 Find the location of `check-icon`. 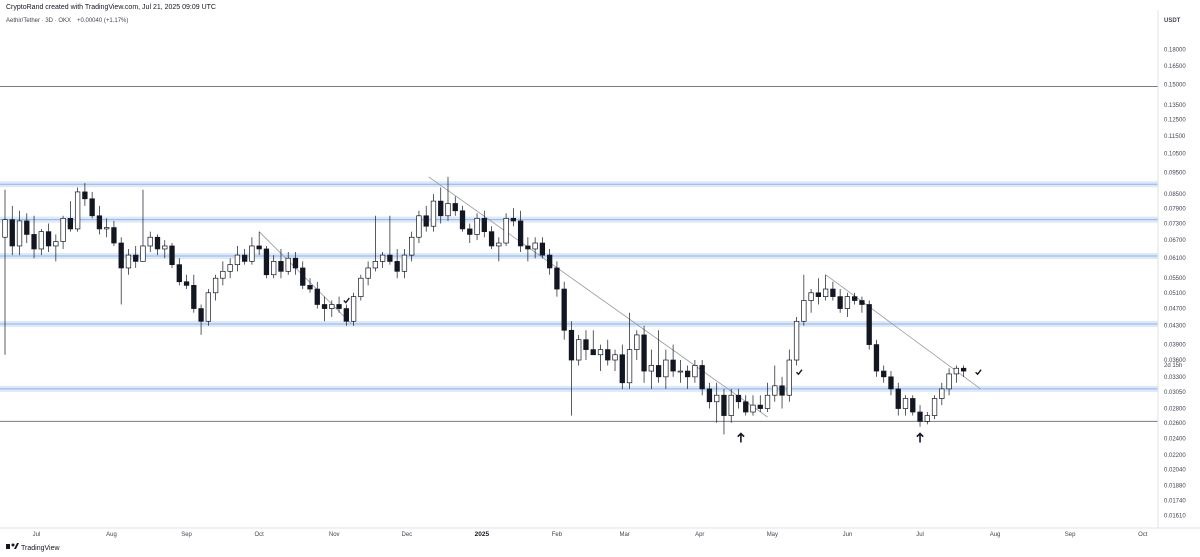

check-icon is located at coordinates (346, 300).